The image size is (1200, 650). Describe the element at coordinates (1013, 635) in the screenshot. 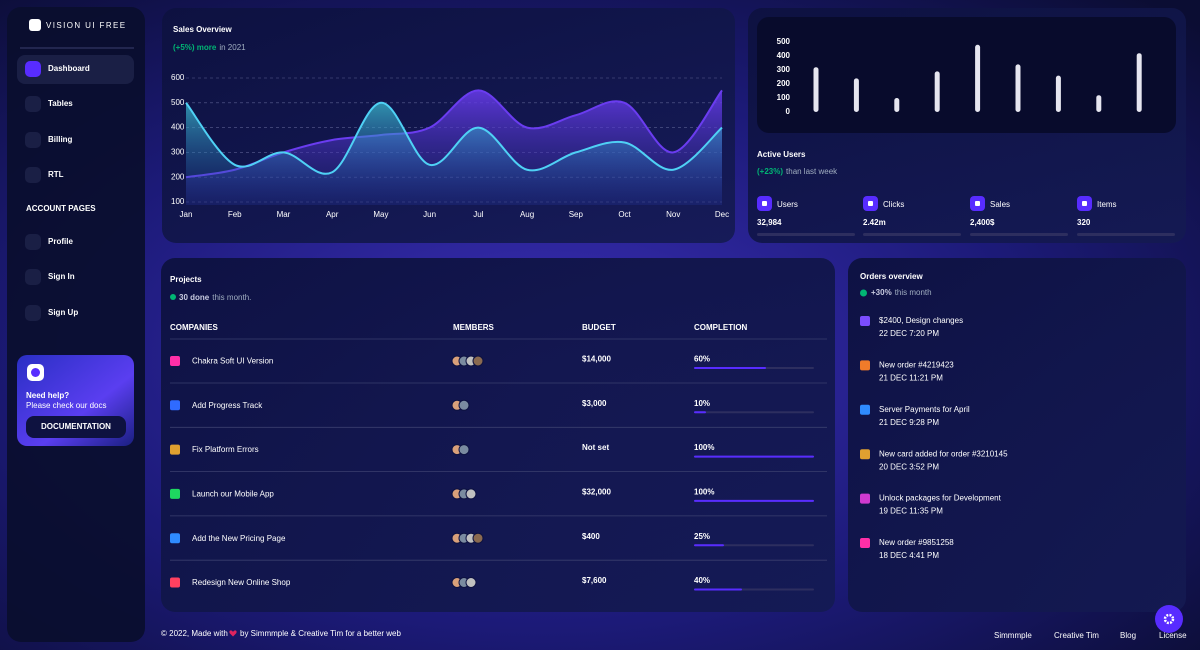

I see `footer-link: Simmmple` at that location.